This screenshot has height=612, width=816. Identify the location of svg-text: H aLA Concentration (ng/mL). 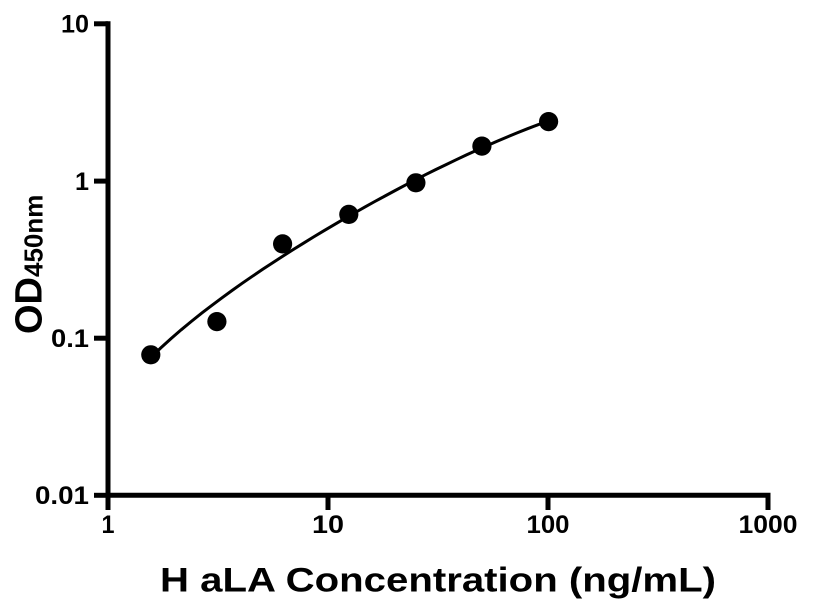
(438, 581).